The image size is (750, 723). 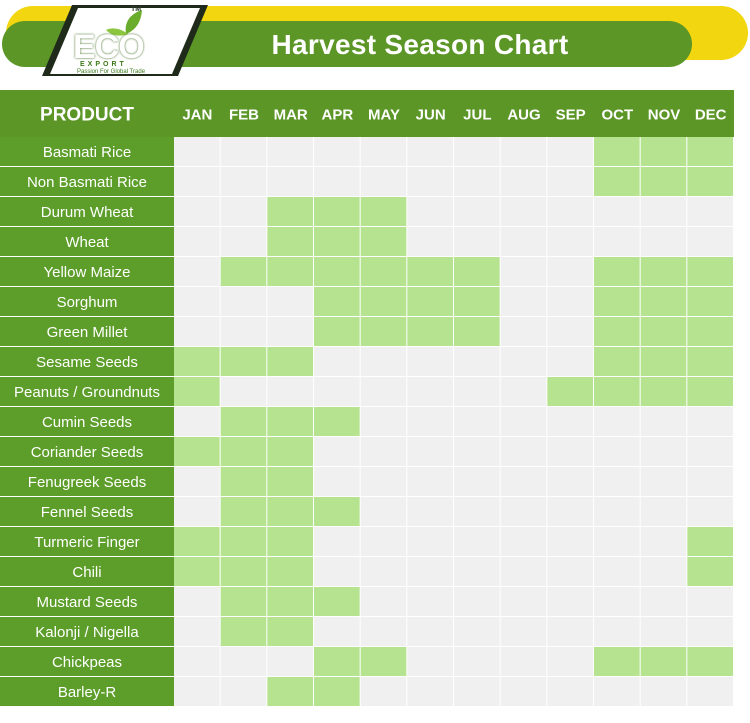 I want to click on product-label: Peanuts / Groundnuts, so click(x=87, y=392).